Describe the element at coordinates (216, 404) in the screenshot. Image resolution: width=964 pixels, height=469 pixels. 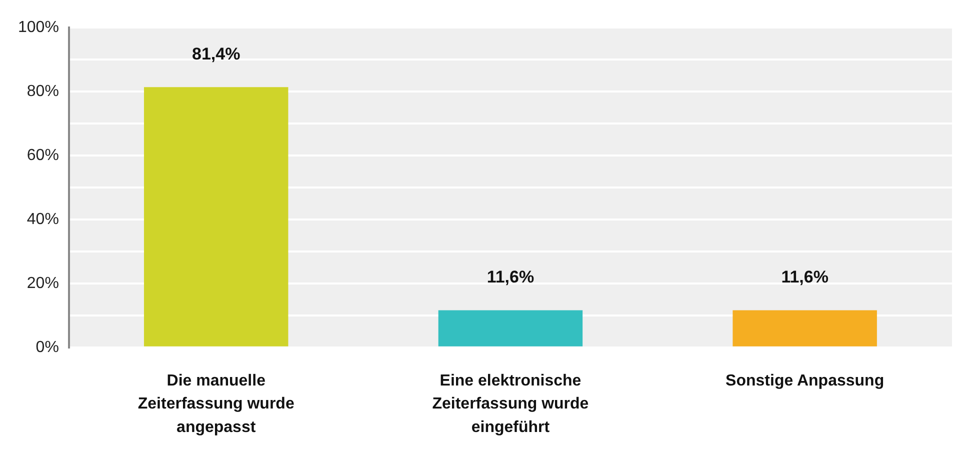
I see `x-tick-label: Die manuelle Zeiterfassung wurde angepasst` at that location.